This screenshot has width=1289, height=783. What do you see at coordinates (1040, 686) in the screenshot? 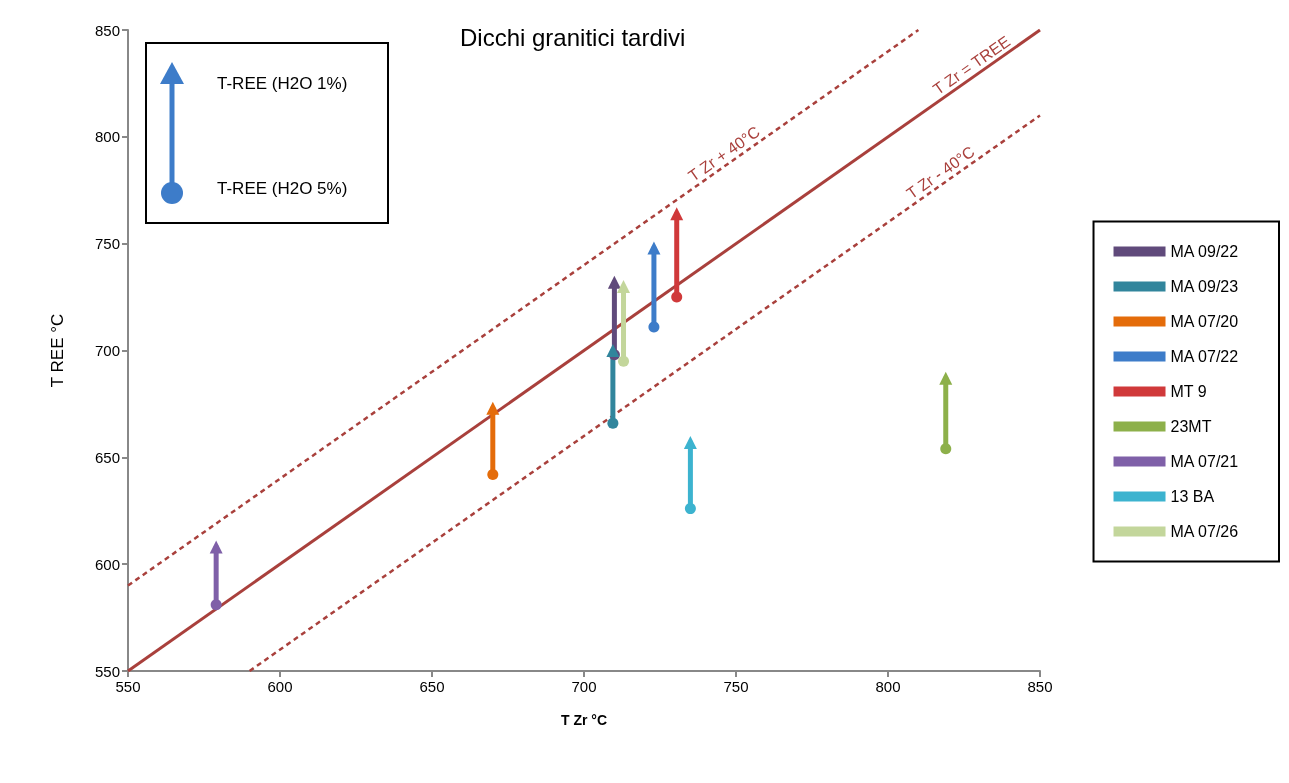
I see `x-tick-label: 850` at bounding box center [1040, 686].